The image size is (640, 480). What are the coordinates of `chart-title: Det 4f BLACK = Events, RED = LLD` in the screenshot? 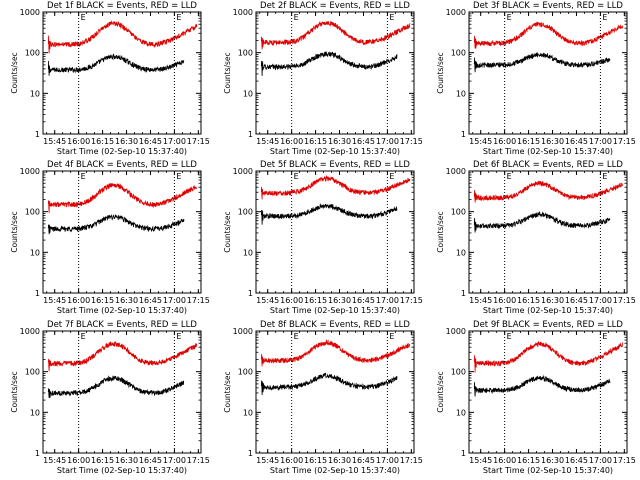 It's located at (122, 165).